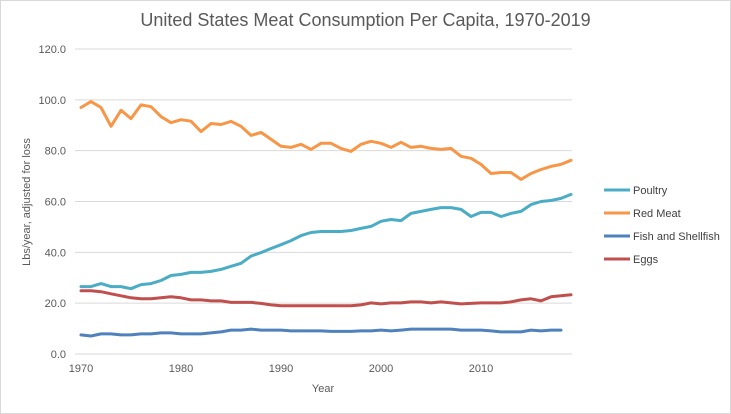 The image size is (731, 414). Describe the element at coordinates (326, 140) in the screenshot. I see `series-line-red-meat` at that location.